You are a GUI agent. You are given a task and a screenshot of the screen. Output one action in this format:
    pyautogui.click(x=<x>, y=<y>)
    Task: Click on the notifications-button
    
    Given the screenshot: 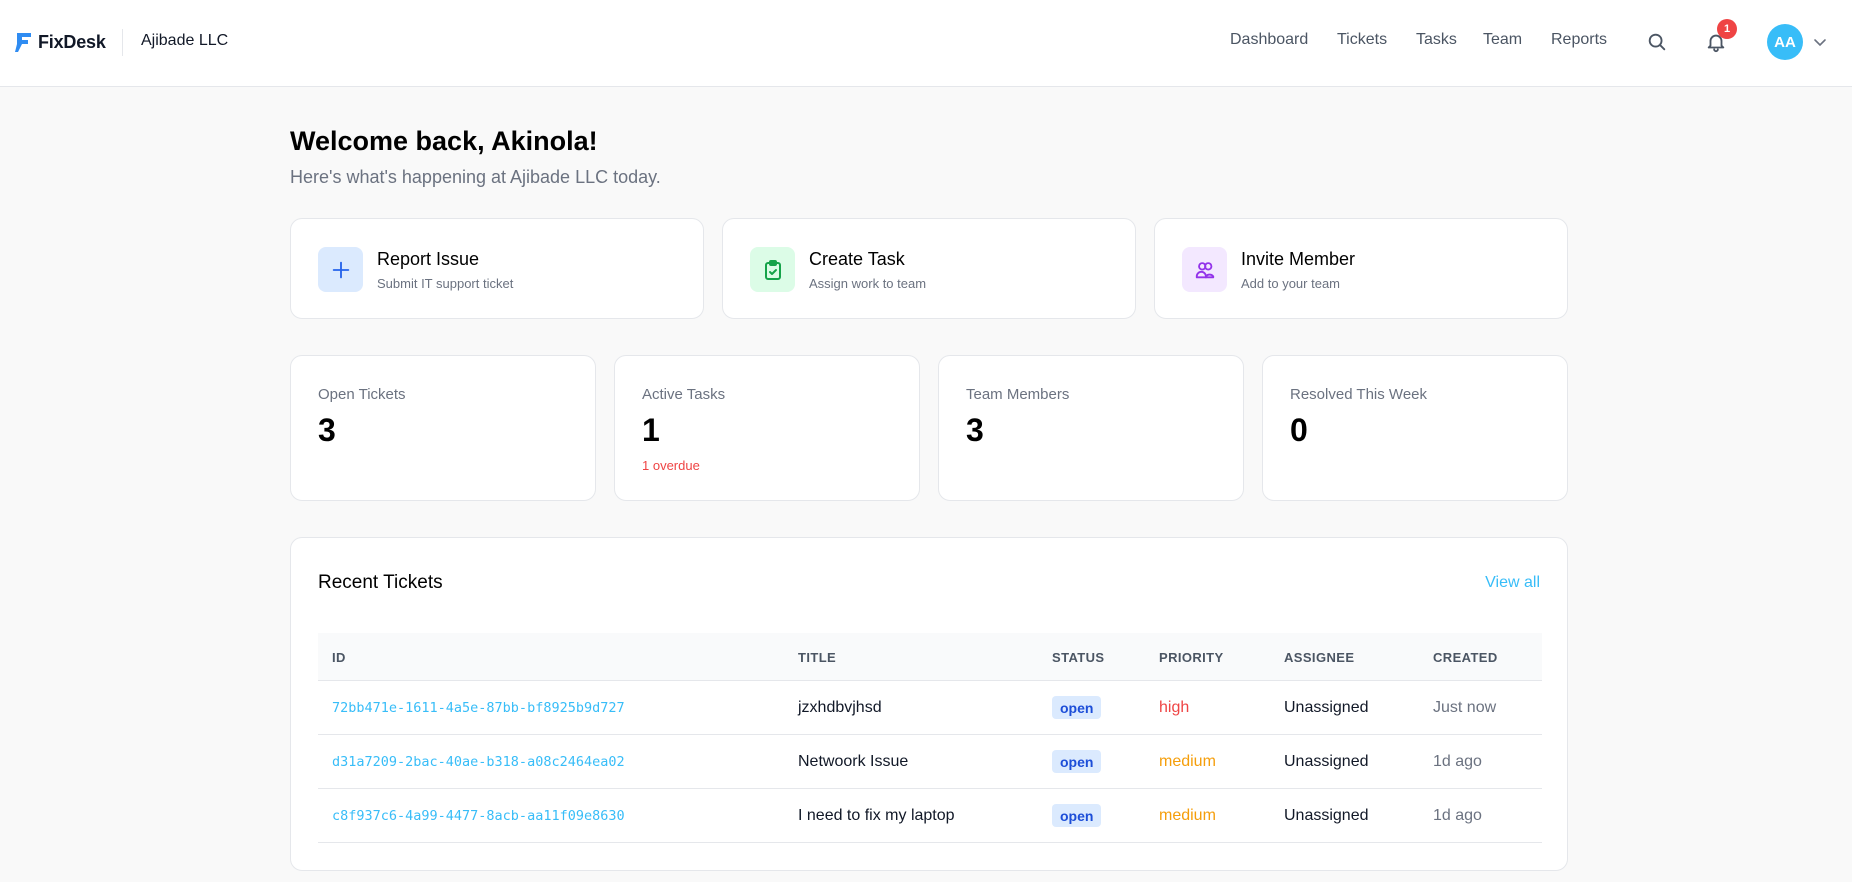 What is the action you would take?
    pyautogui.click(x=1716, y=42)
    